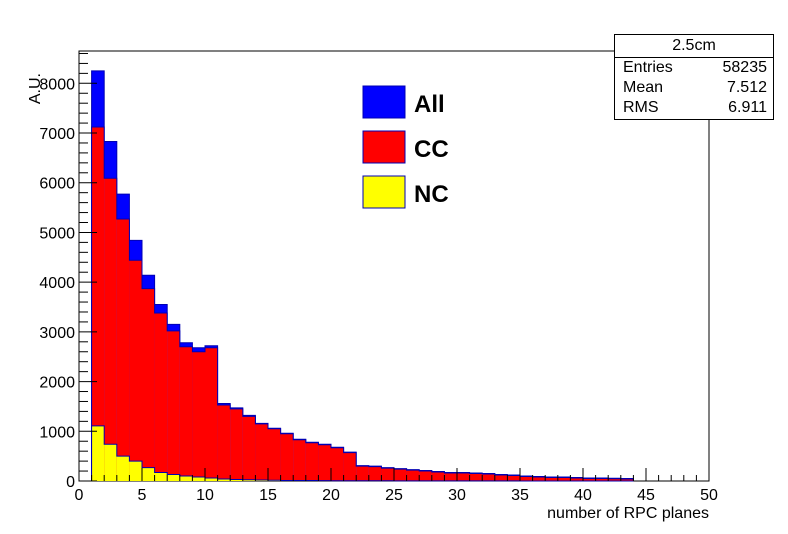 Image resolution: width=788 pixels, height=534 pixels. What do you see at coordinates (57, 333) in the screenshot?
I see `y-tick-label: 3000` at bounding box center [57, 333].